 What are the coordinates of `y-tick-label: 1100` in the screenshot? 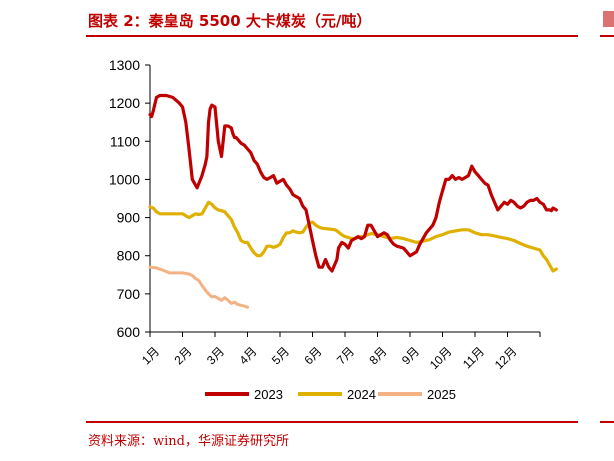 It's located at (125, 141).